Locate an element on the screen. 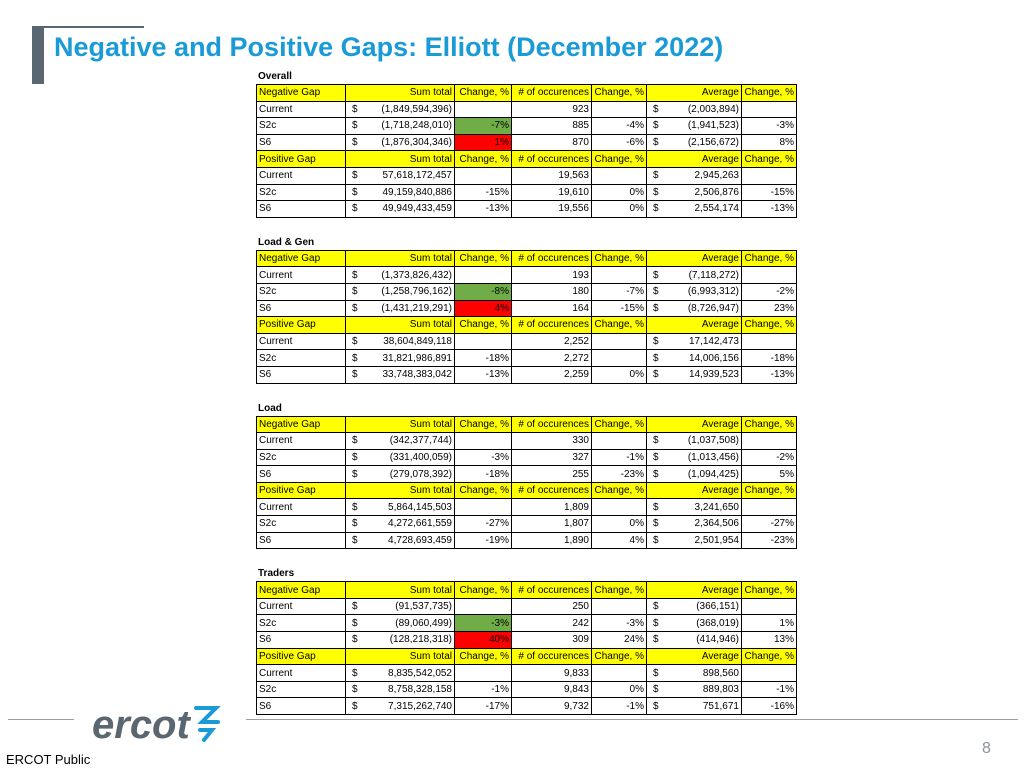 Image resolution: width=1024 pixels, height=768 pixels. occurences-change-value: -3% is located at coordinates (619, 623).